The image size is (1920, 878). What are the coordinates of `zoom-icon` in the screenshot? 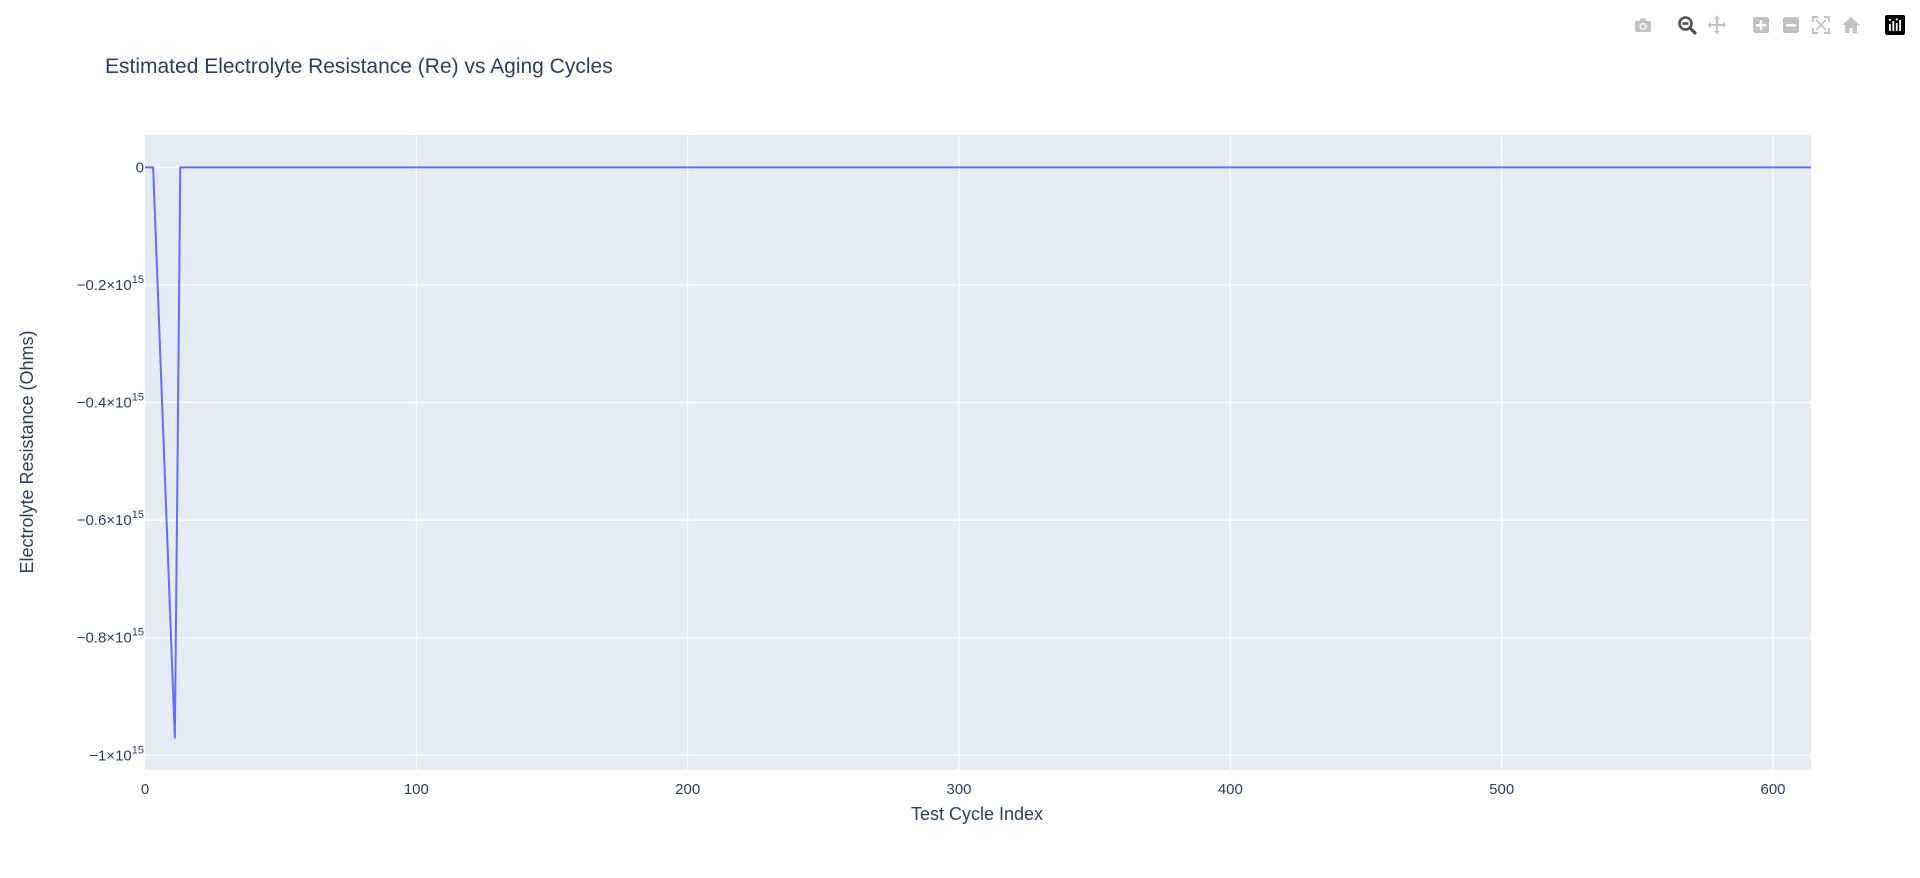 It's located at (1687, 25).